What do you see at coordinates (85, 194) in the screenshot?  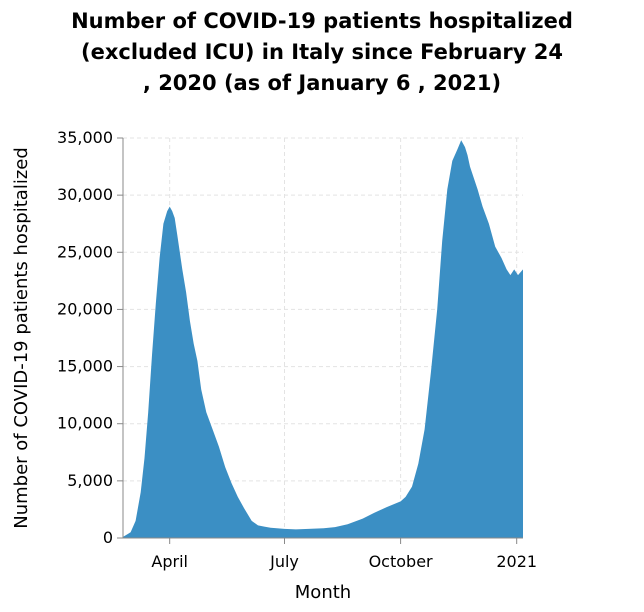 I see `y-tick-label: 30,000` at bounding box center [85, 194].